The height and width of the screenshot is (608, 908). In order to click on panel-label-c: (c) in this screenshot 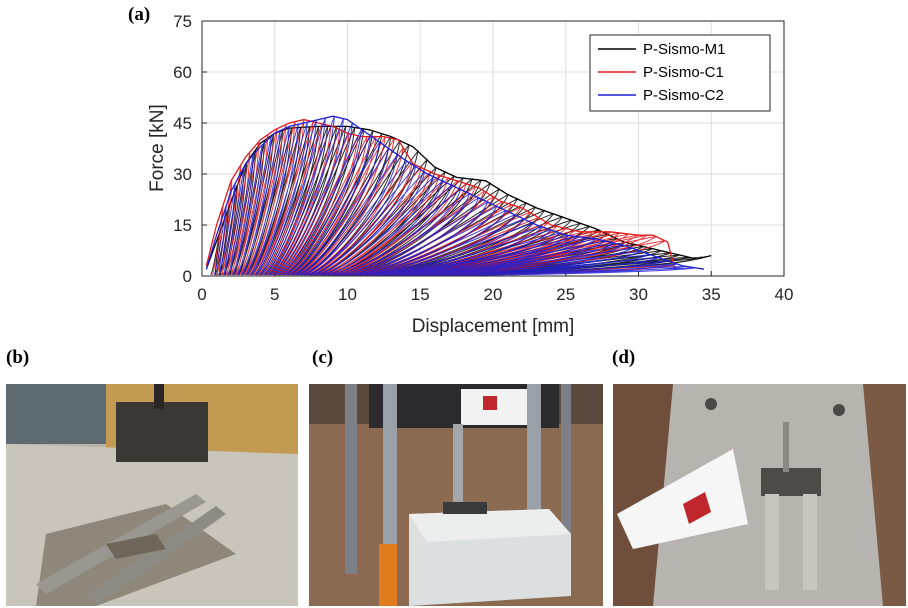, I will do `click(323, 357)`.